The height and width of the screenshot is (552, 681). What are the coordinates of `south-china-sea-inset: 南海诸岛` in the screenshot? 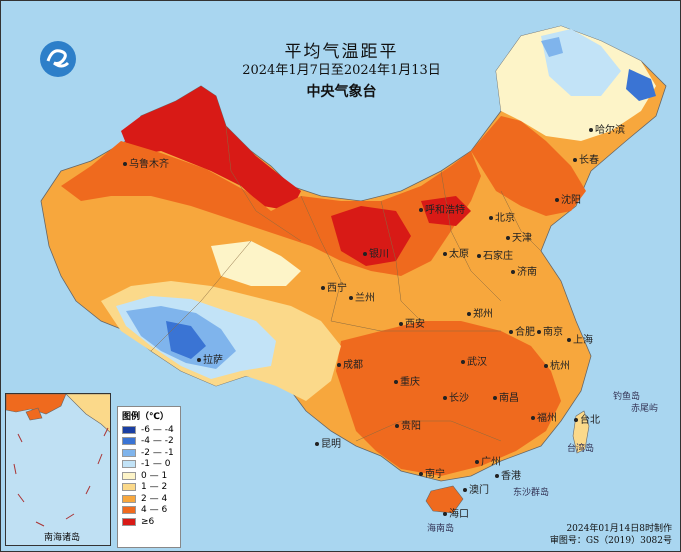 It's located at (58, 469).